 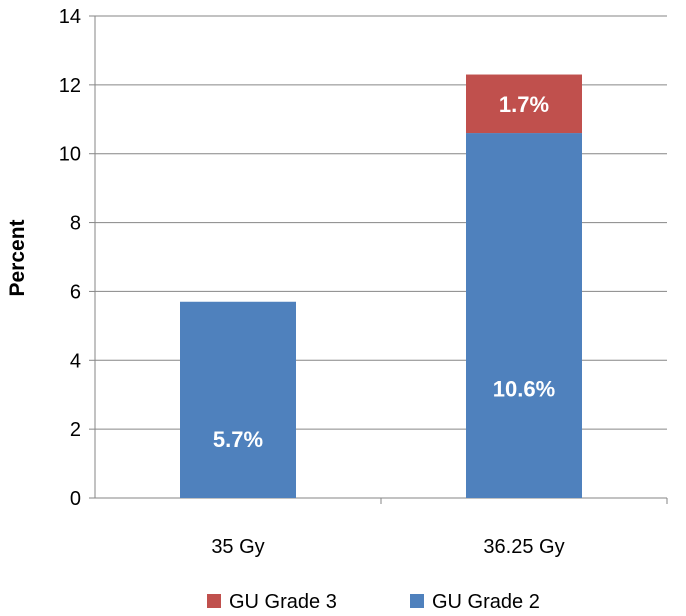 What do you see at coordinates (70, 17) in the screenshot?
I see `y-tick-label: 14` at bounding box center [70, 17].